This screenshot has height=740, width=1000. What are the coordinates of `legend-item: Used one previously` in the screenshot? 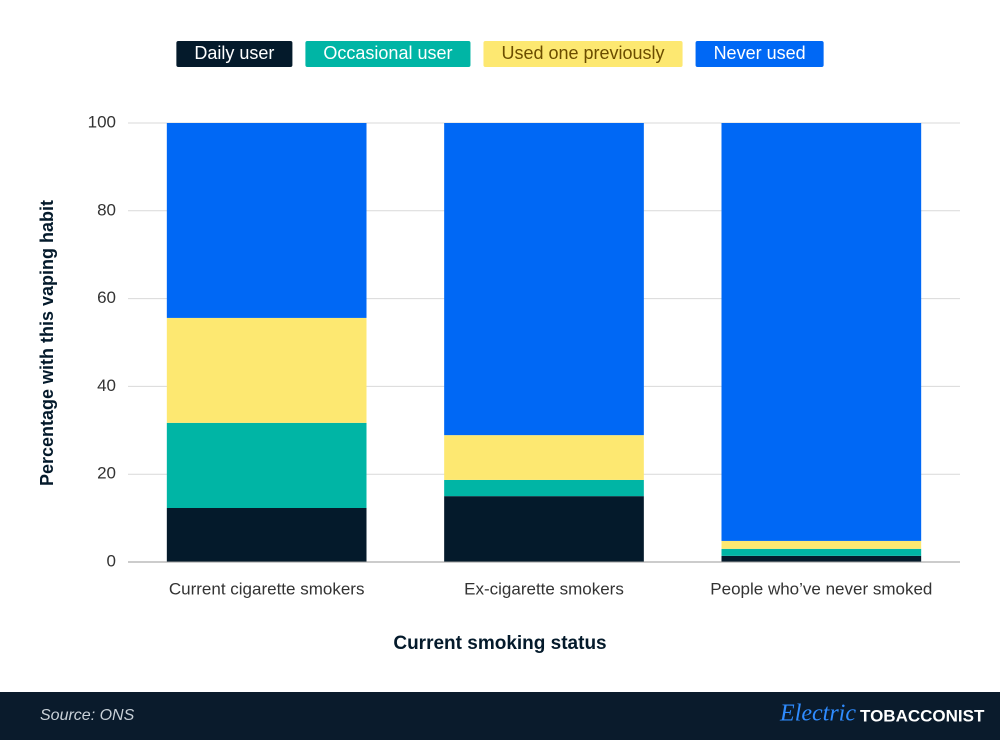 It's located at (583, 54).